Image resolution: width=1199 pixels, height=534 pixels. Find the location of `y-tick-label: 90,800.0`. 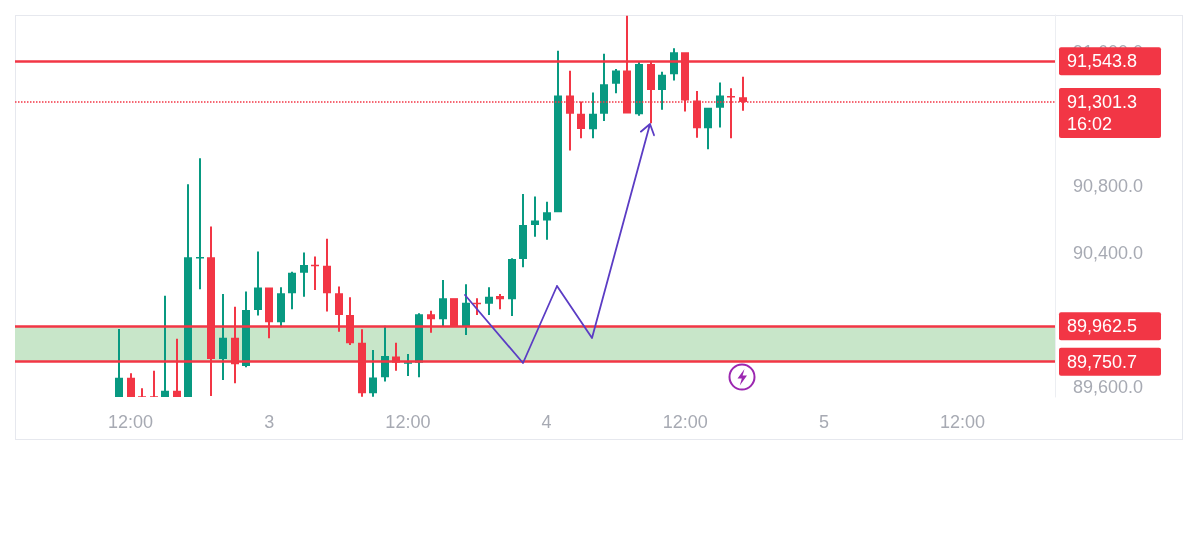

y-tick-label: 90,800.0 is located at coordinates (1108, 185).